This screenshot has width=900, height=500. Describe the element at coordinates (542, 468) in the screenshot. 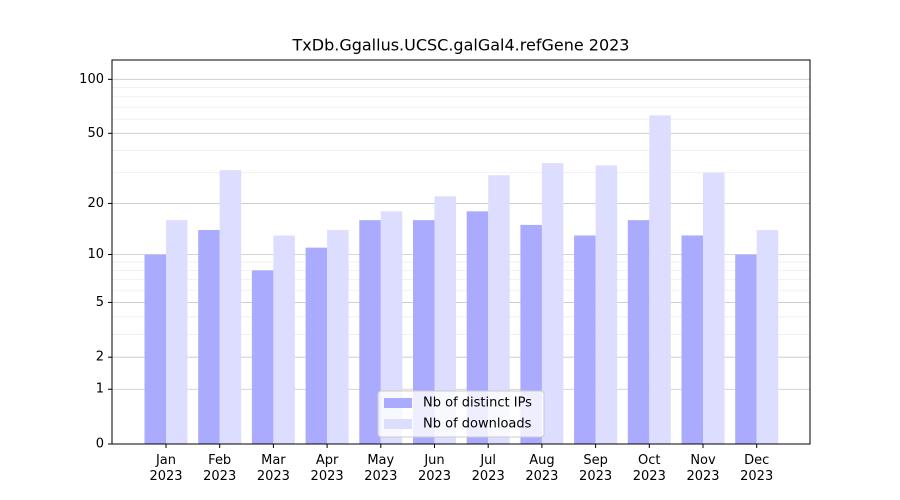

I see `x-tick-label: Aug 2023` at that location.